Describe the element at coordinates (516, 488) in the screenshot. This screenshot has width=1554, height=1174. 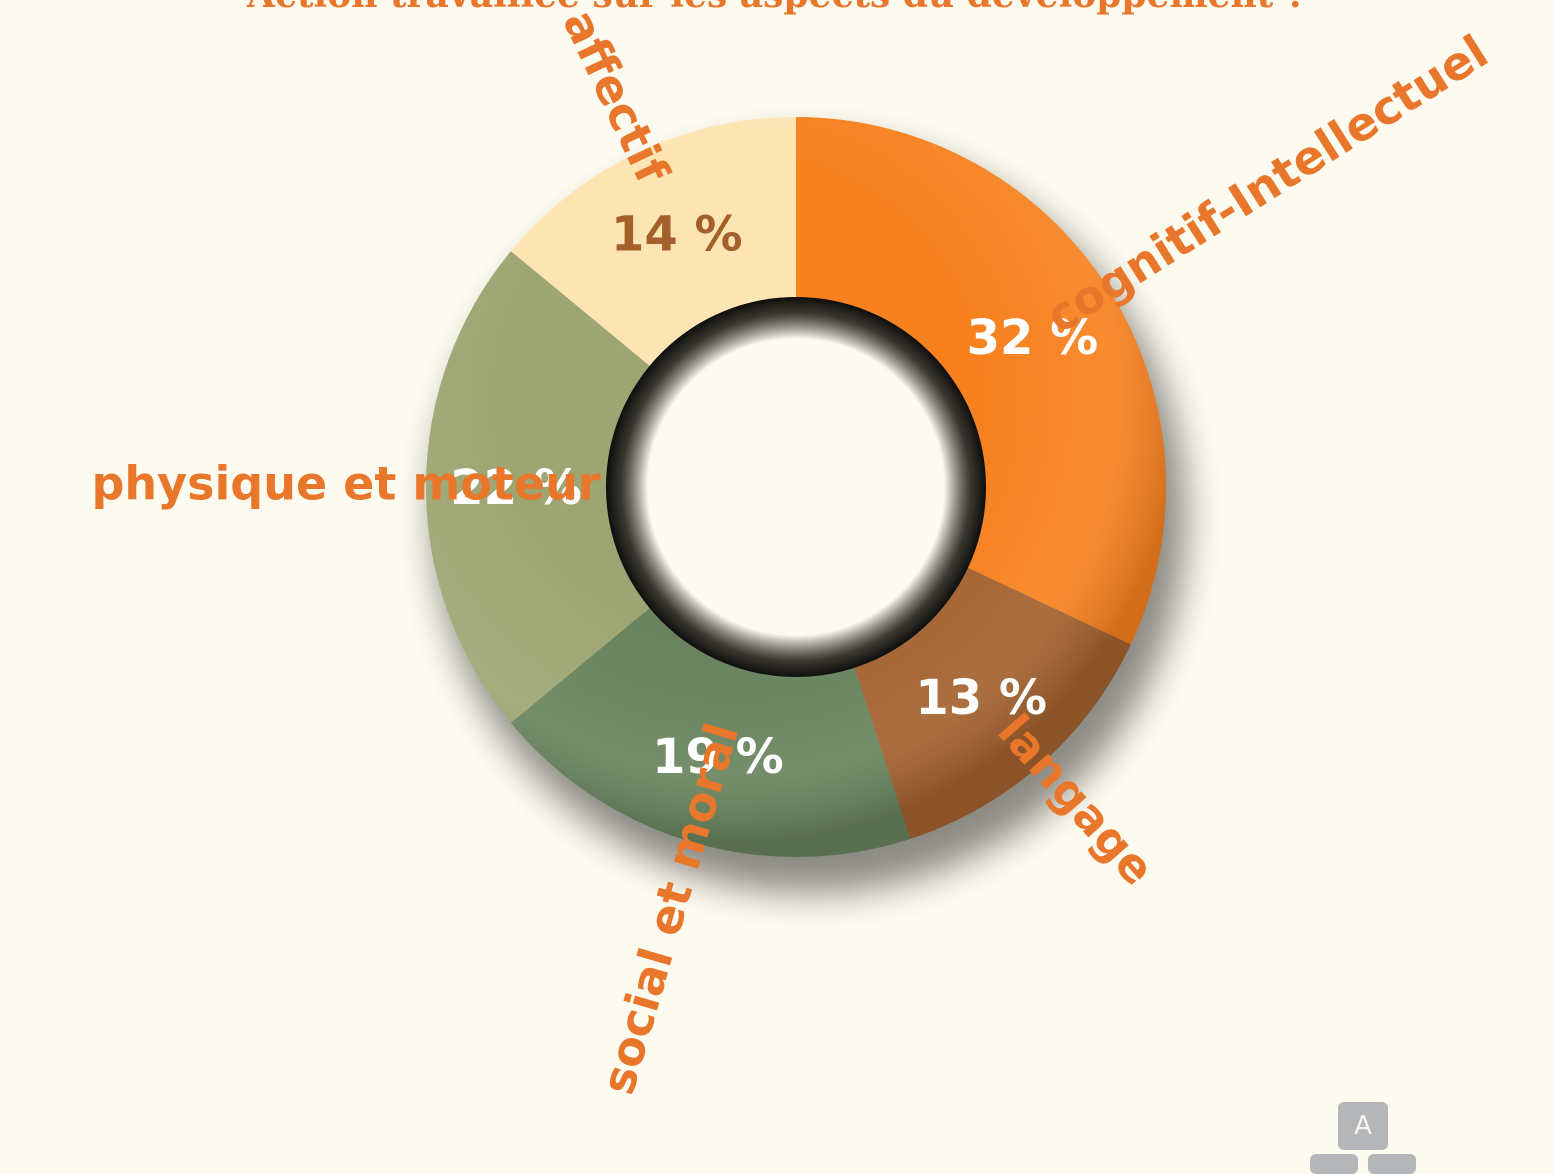
I see `slice-value-label: 22 %` at that location.